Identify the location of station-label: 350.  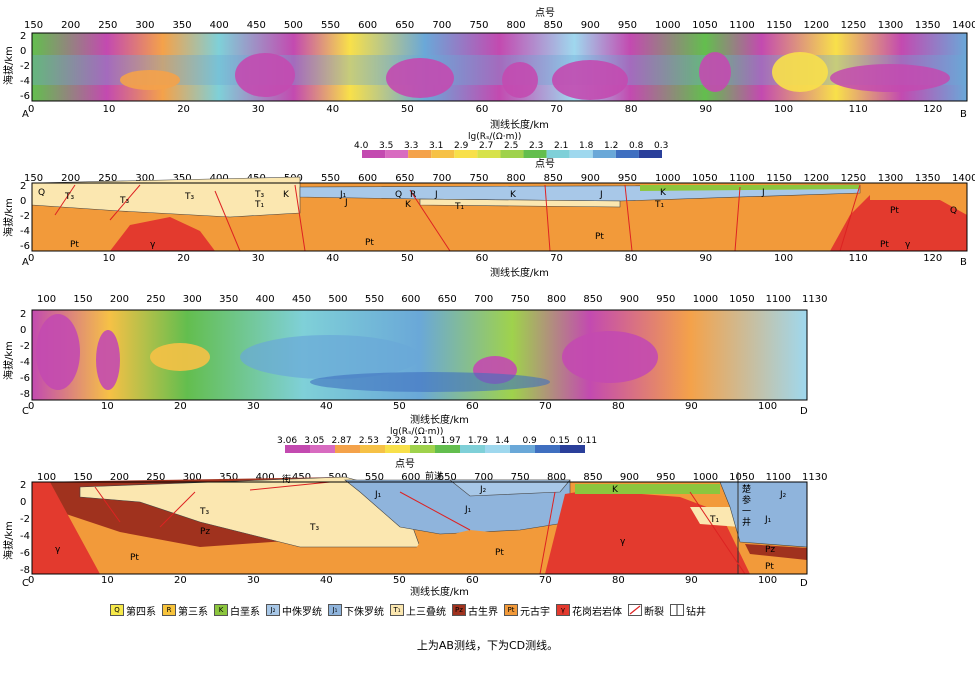
(181, 25).